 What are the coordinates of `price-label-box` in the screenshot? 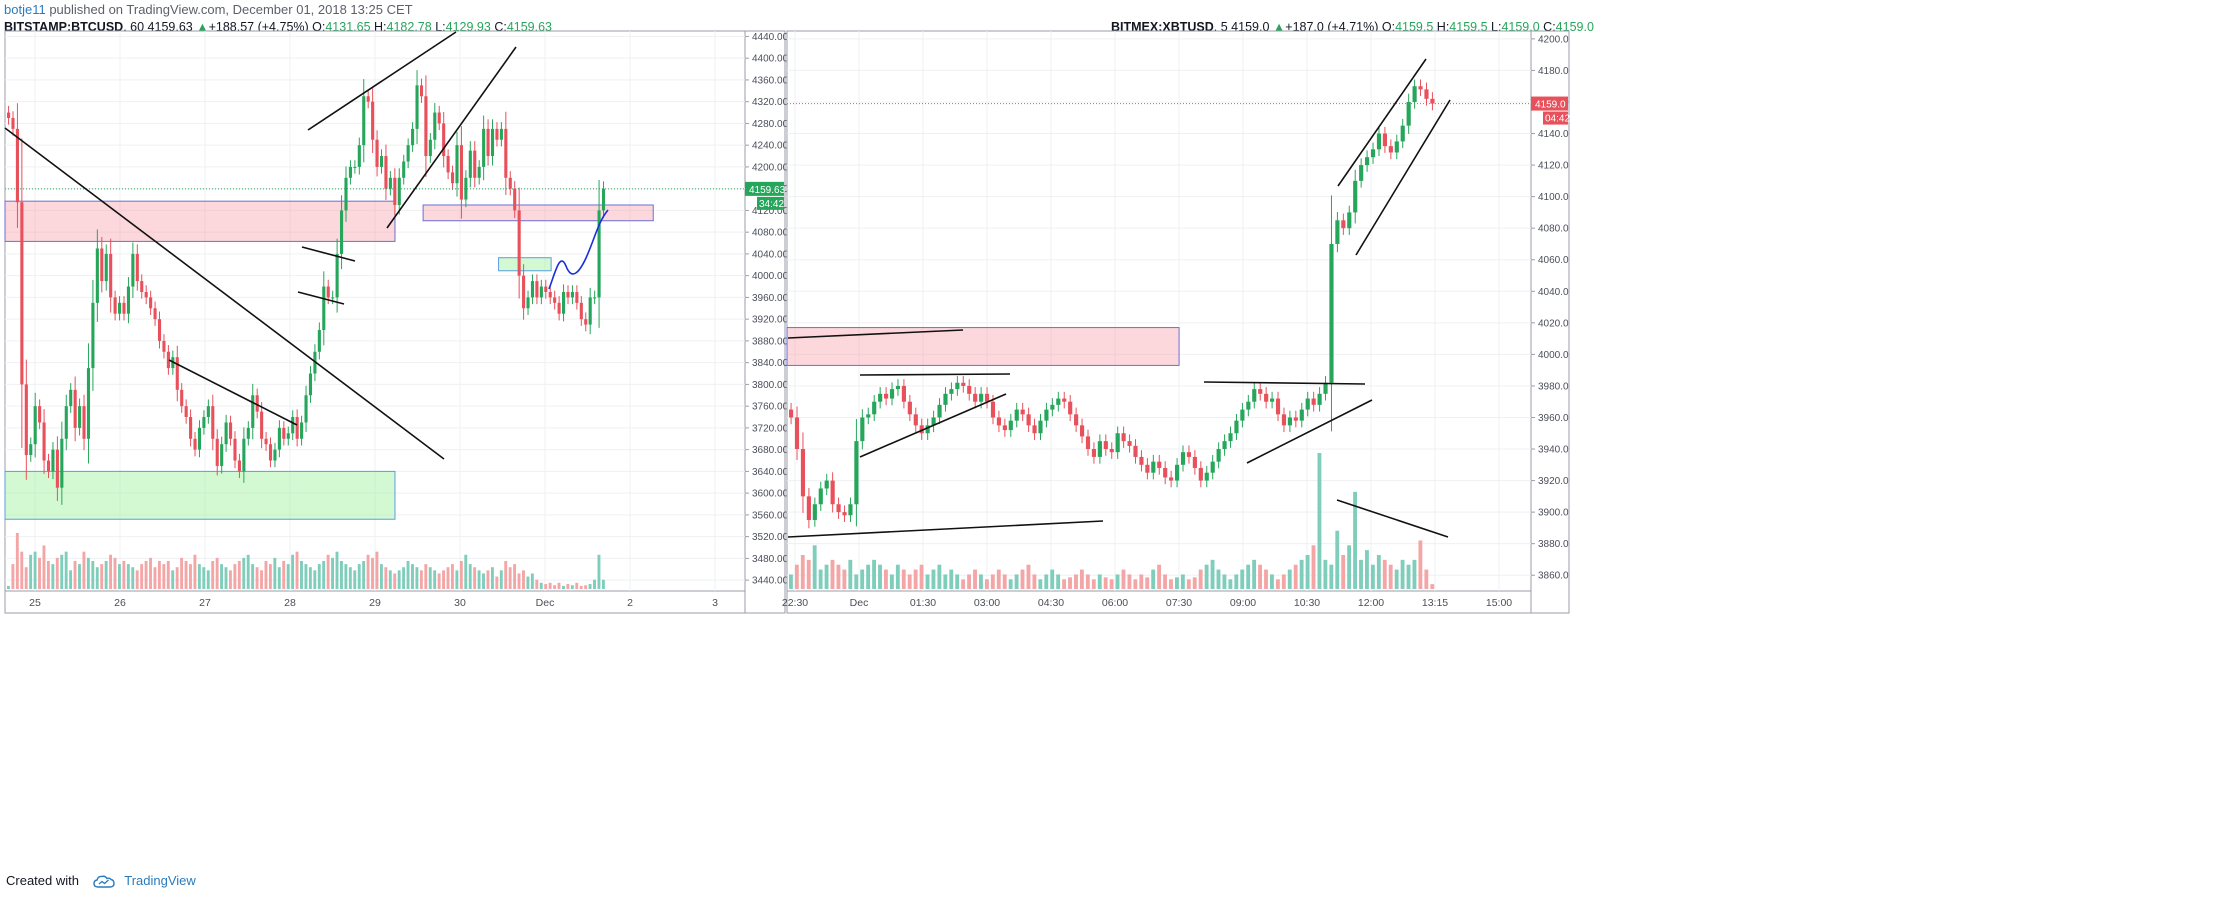 It's located at (764, 188).